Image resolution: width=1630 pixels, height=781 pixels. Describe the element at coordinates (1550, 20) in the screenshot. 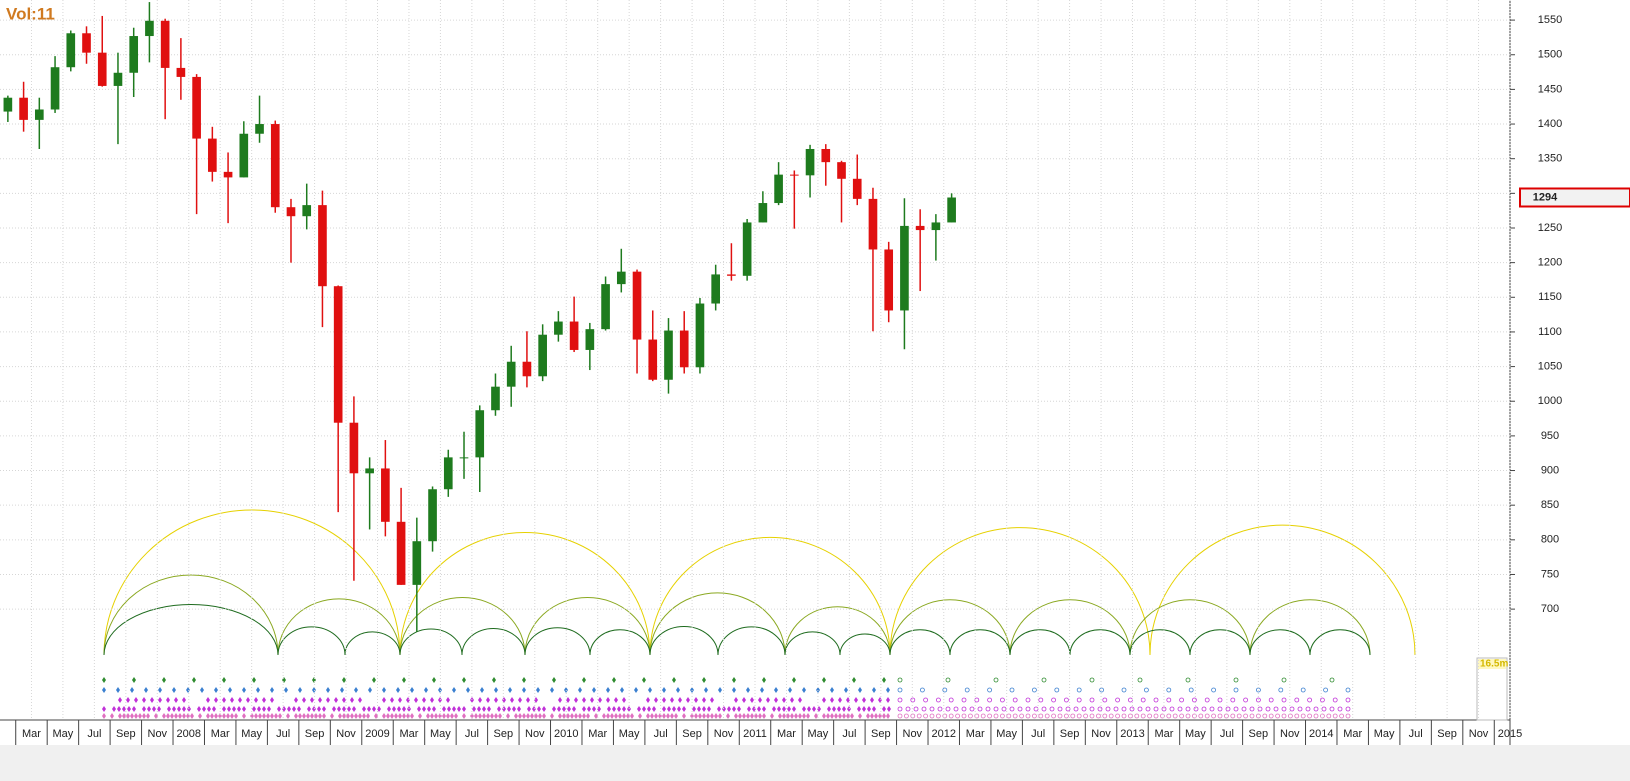

I see `y-tick-label: 1550` at that location.